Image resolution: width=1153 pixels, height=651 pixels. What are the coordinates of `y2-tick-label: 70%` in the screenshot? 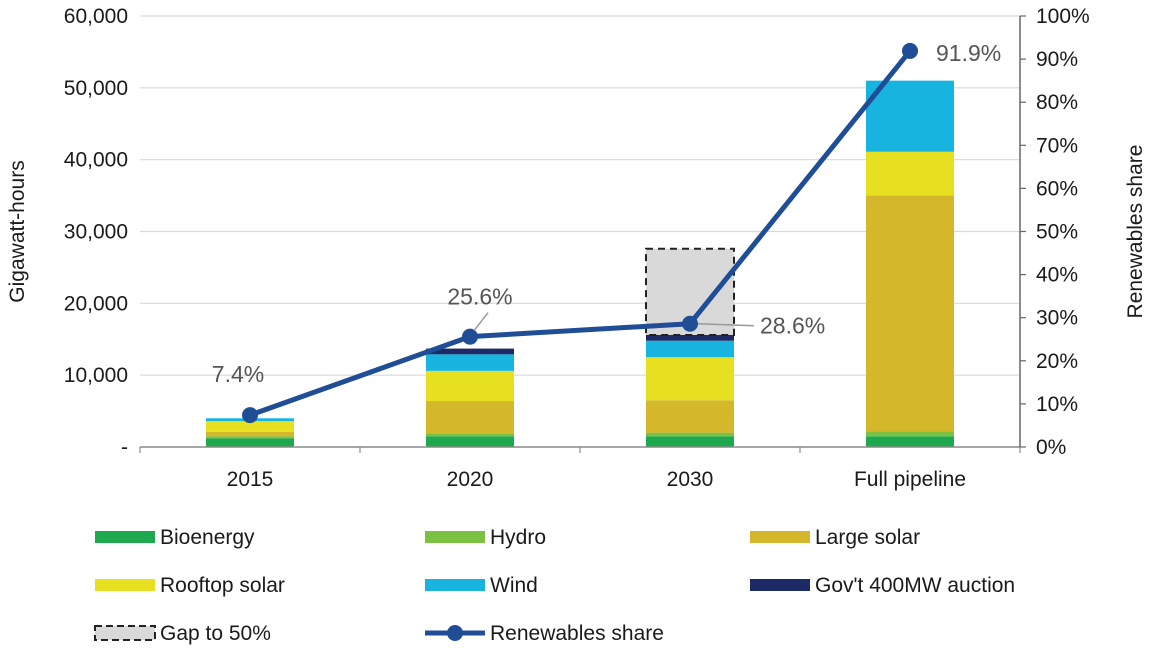 It's located at (1057, 145).